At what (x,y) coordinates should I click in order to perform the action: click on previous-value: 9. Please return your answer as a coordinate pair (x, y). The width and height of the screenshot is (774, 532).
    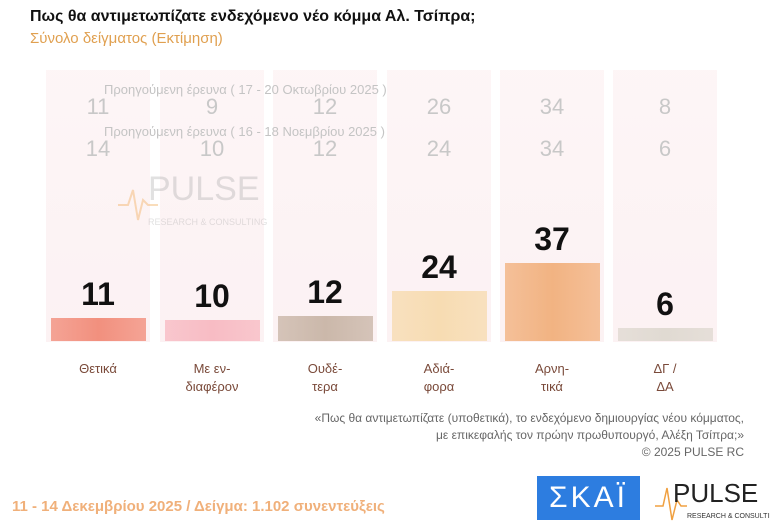
    Looking at the image, I should click on (212, 106).